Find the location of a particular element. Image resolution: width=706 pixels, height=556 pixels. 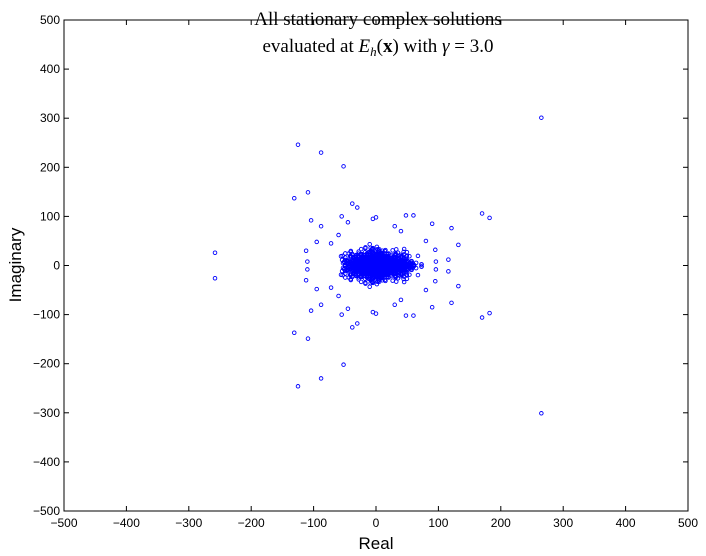

y-tick-label: −300 is located at coordinates (46, 413).